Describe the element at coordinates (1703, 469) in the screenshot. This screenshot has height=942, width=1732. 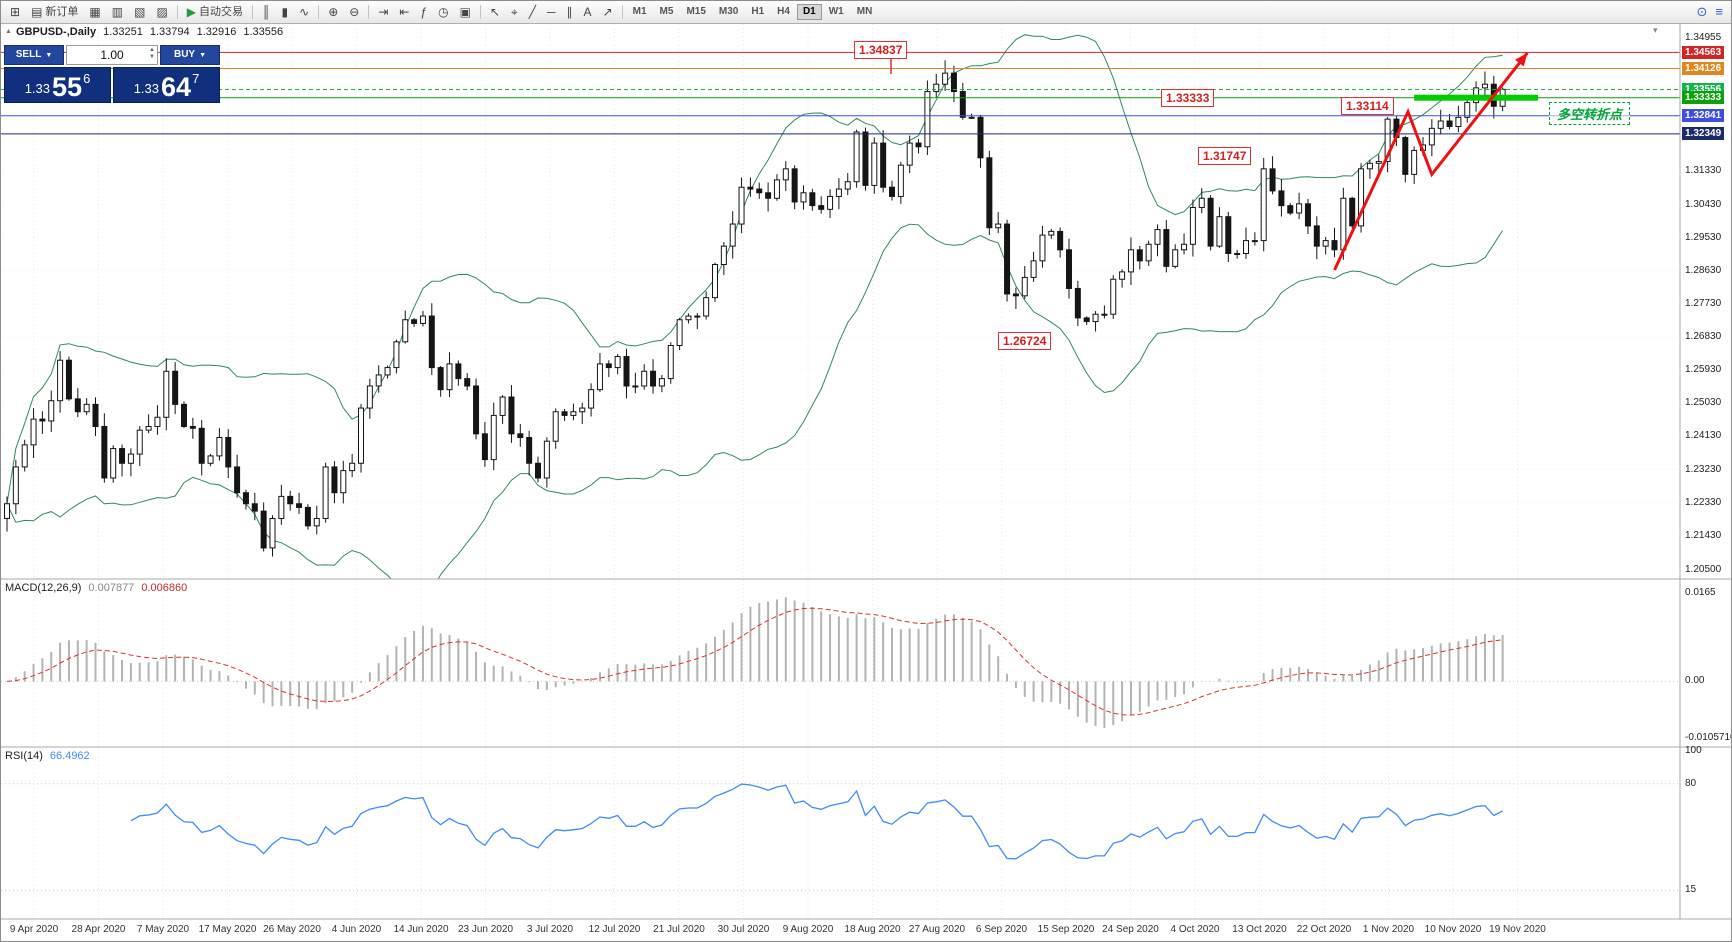
I see `price-axis-tick: 1.23230` at that location.